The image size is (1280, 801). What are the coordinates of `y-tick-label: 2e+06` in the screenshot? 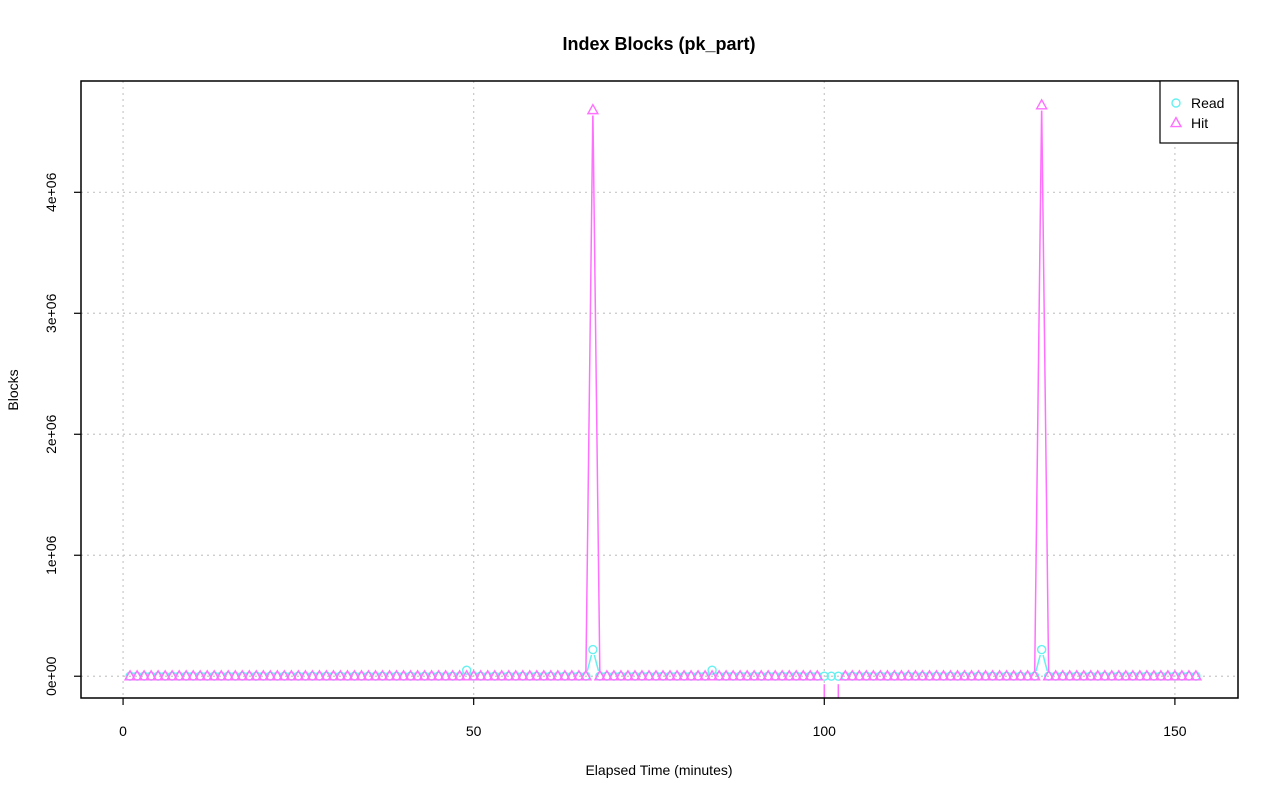 It's located at (51, 434).